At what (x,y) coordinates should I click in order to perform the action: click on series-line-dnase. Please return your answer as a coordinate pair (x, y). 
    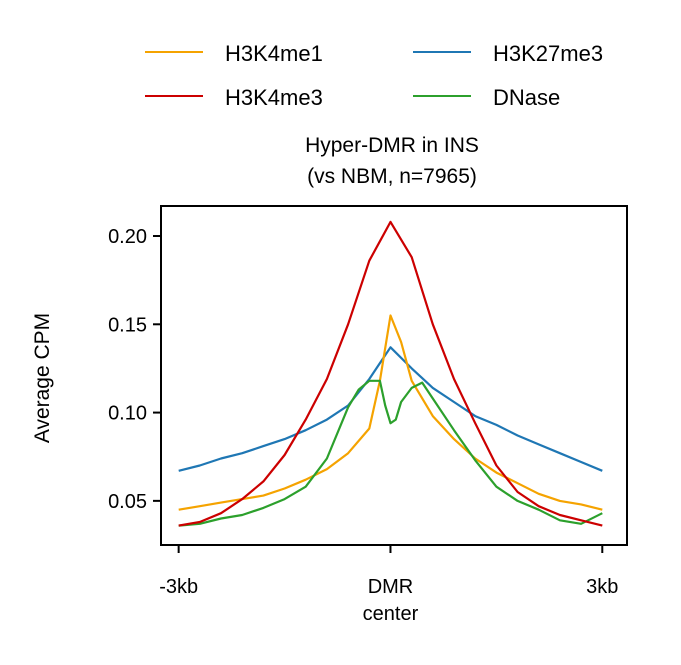
    Looking at the image, I should click on (390, 453).